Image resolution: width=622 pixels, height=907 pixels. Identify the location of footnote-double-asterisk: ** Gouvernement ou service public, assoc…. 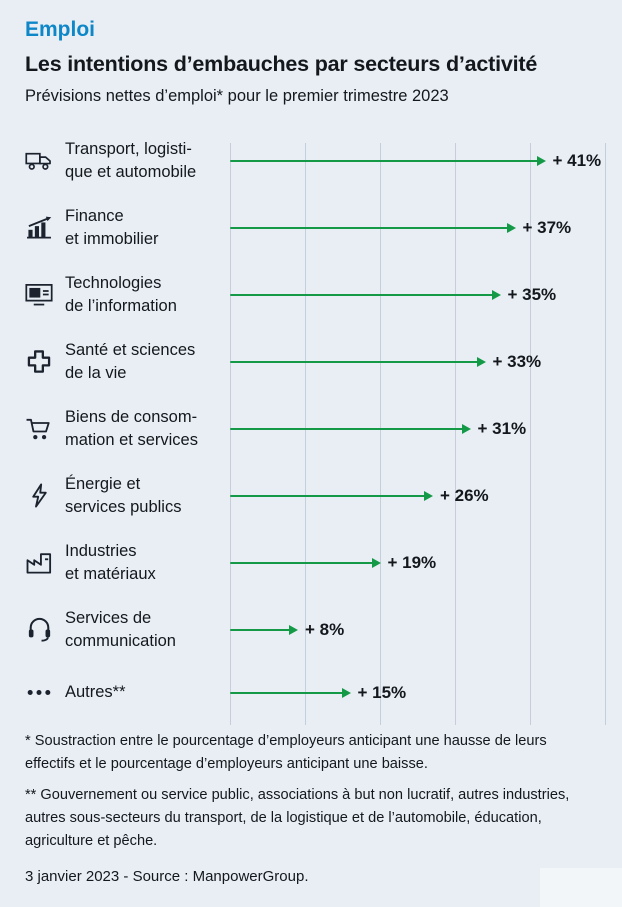
(297, 818).